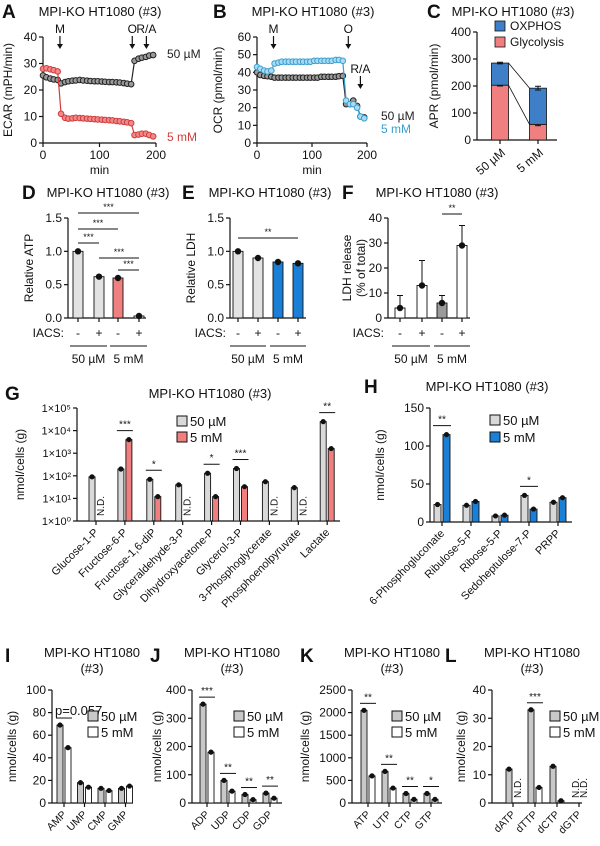  What do you see at coordinates (245, 55) in the screenshot?
I see `y-tick-label: 50` at bounding box center [245, 55].